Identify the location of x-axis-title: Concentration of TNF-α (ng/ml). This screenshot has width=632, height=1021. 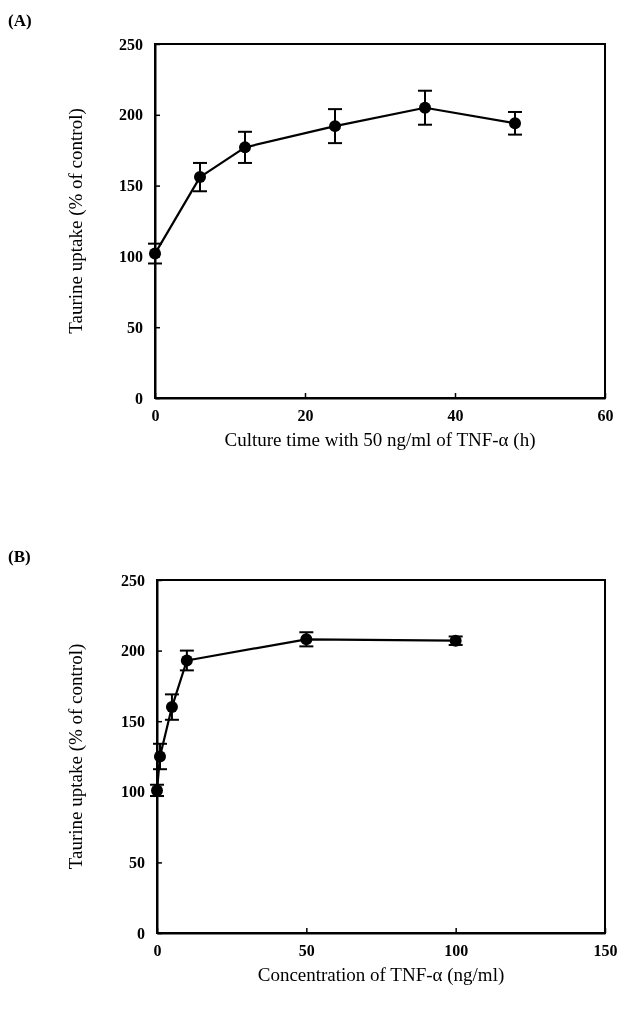
(381, 975).